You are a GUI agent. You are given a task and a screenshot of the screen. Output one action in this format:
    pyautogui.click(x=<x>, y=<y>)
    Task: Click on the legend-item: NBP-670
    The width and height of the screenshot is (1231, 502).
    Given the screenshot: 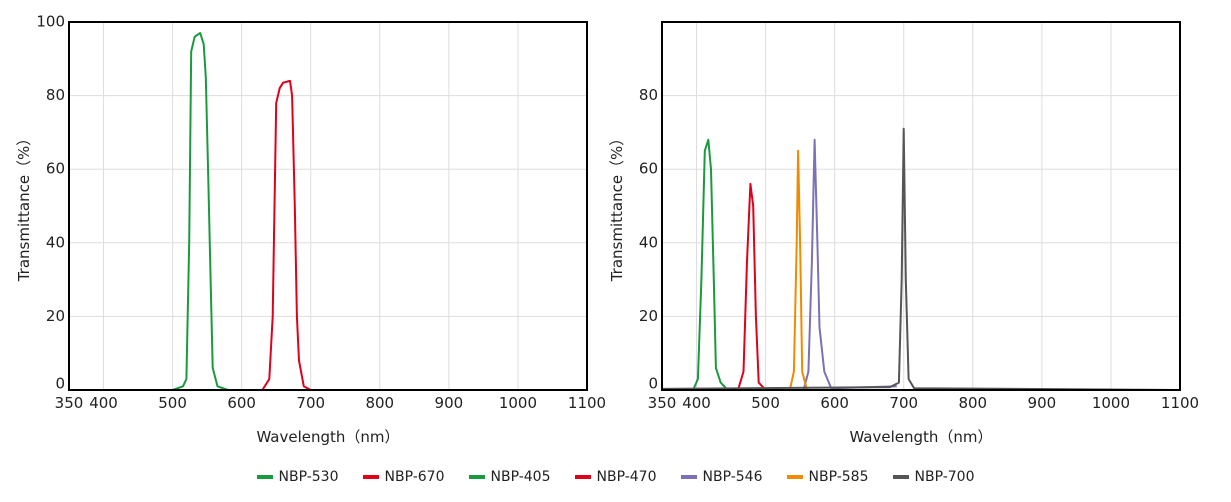 What is the action you would take?
    pyautogui.click(x=403, y=477)
    